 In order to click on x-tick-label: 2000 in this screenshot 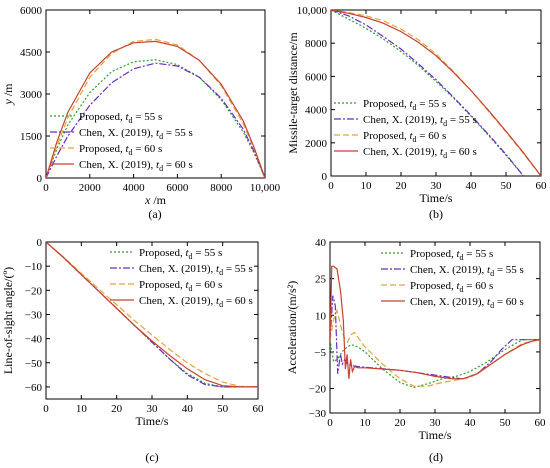, I will do `click(90, 188)`.